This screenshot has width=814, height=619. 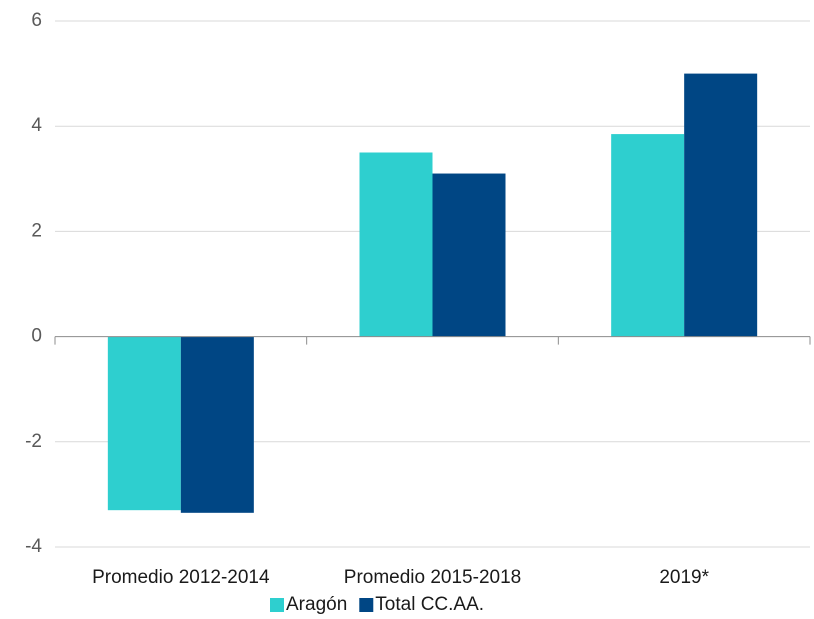 I want to click on y-tick-label: -4, so click(x=33, y=546).